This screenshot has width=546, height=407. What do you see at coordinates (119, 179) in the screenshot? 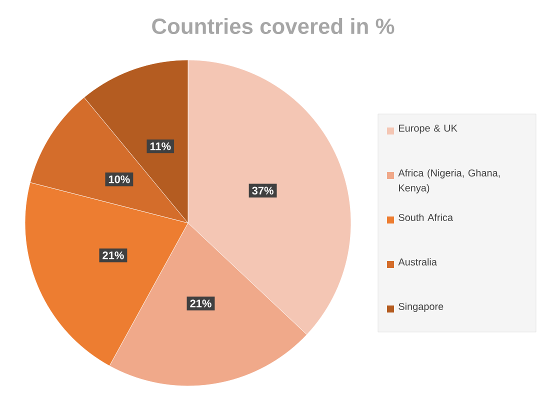
I see `data-label: 10%` at bounding box center [119, 179].